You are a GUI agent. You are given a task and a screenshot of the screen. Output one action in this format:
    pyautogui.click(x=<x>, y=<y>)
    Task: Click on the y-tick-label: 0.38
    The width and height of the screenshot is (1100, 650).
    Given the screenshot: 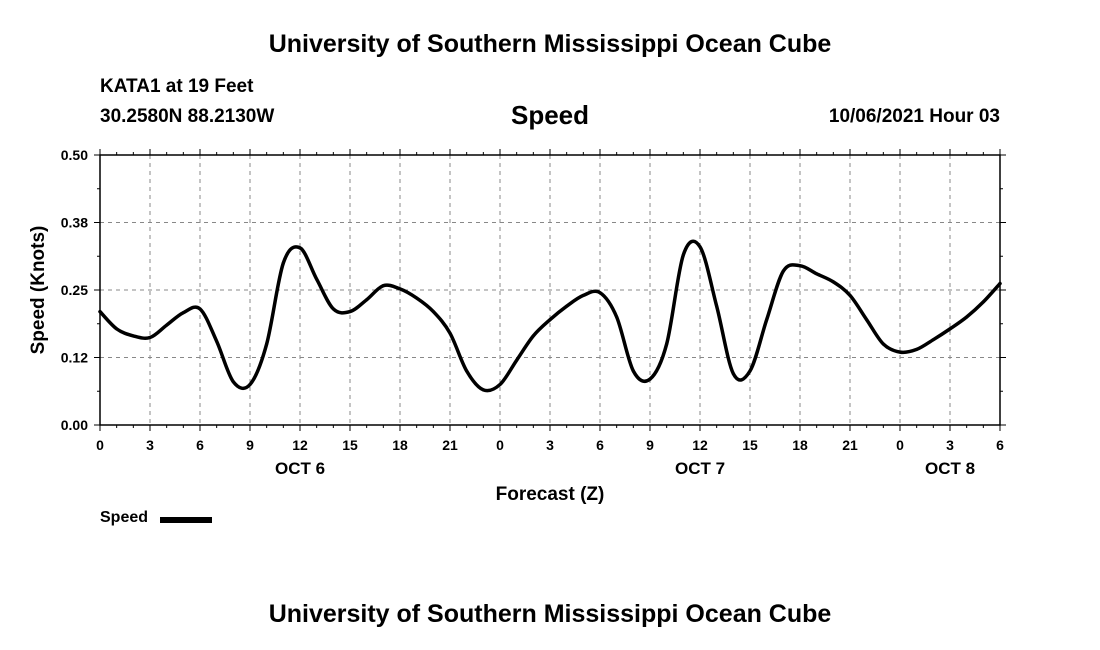 What is the action you would take?
    pyautogui.click(x=74, y=223)
    